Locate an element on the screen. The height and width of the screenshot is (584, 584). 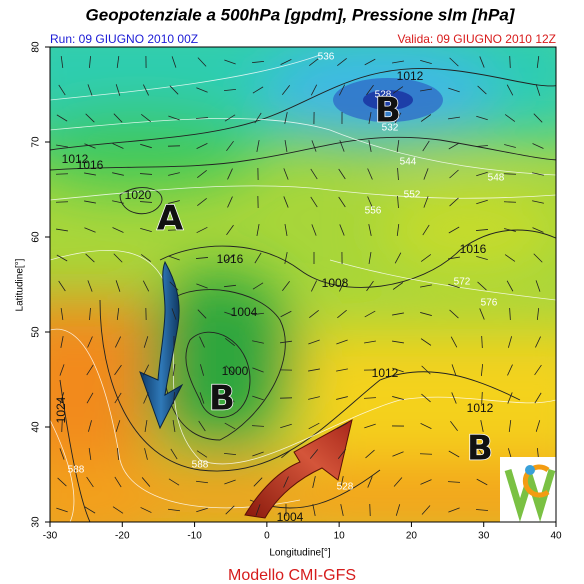
geopotential-label: 544 is located at coordinates (408, 162).